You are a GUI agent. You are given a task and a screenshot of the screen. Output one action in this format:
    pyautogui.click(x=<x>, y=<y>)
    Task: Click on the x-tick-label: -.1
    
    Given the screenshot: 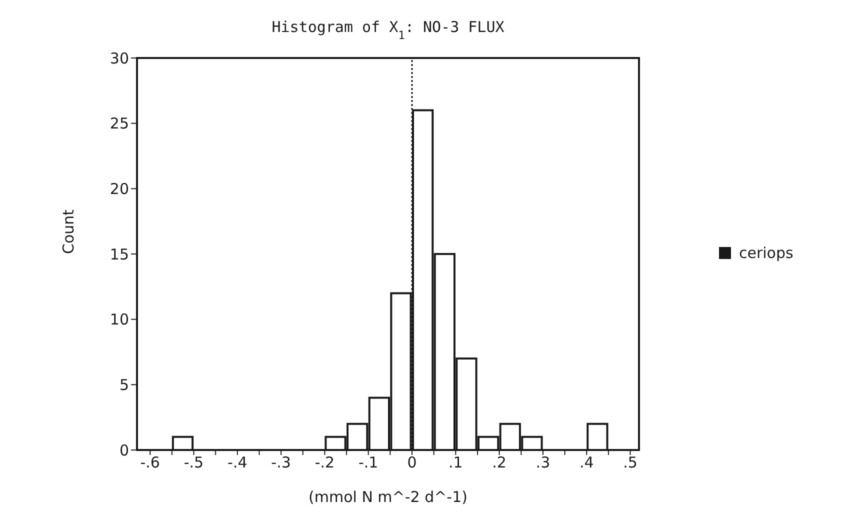 What is the action you would take?
    pyautogui.click(x=368, y=463)
    